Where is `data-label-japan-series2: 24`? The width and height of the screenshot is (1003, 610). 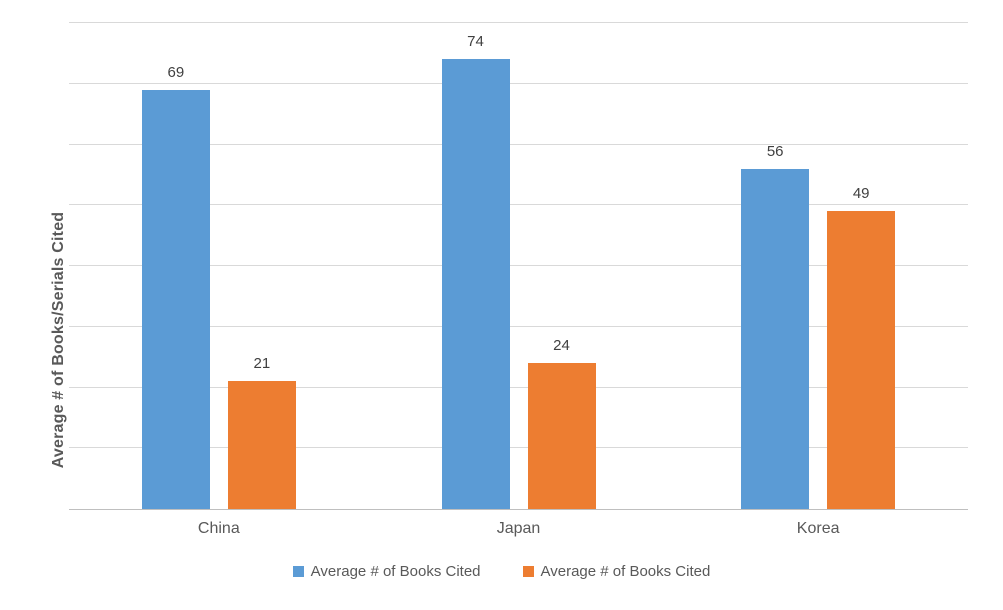
data-label-japan-series2: 24 is located at coordinates (561, 346).